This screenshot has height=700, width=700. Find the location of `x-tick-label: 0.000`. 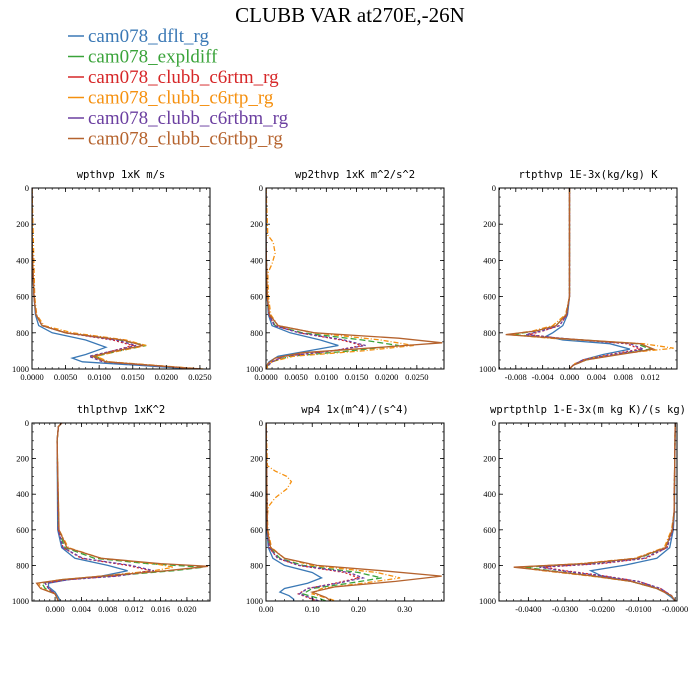

x-tick-label: 0.000 is located at coordinates (569, 377).